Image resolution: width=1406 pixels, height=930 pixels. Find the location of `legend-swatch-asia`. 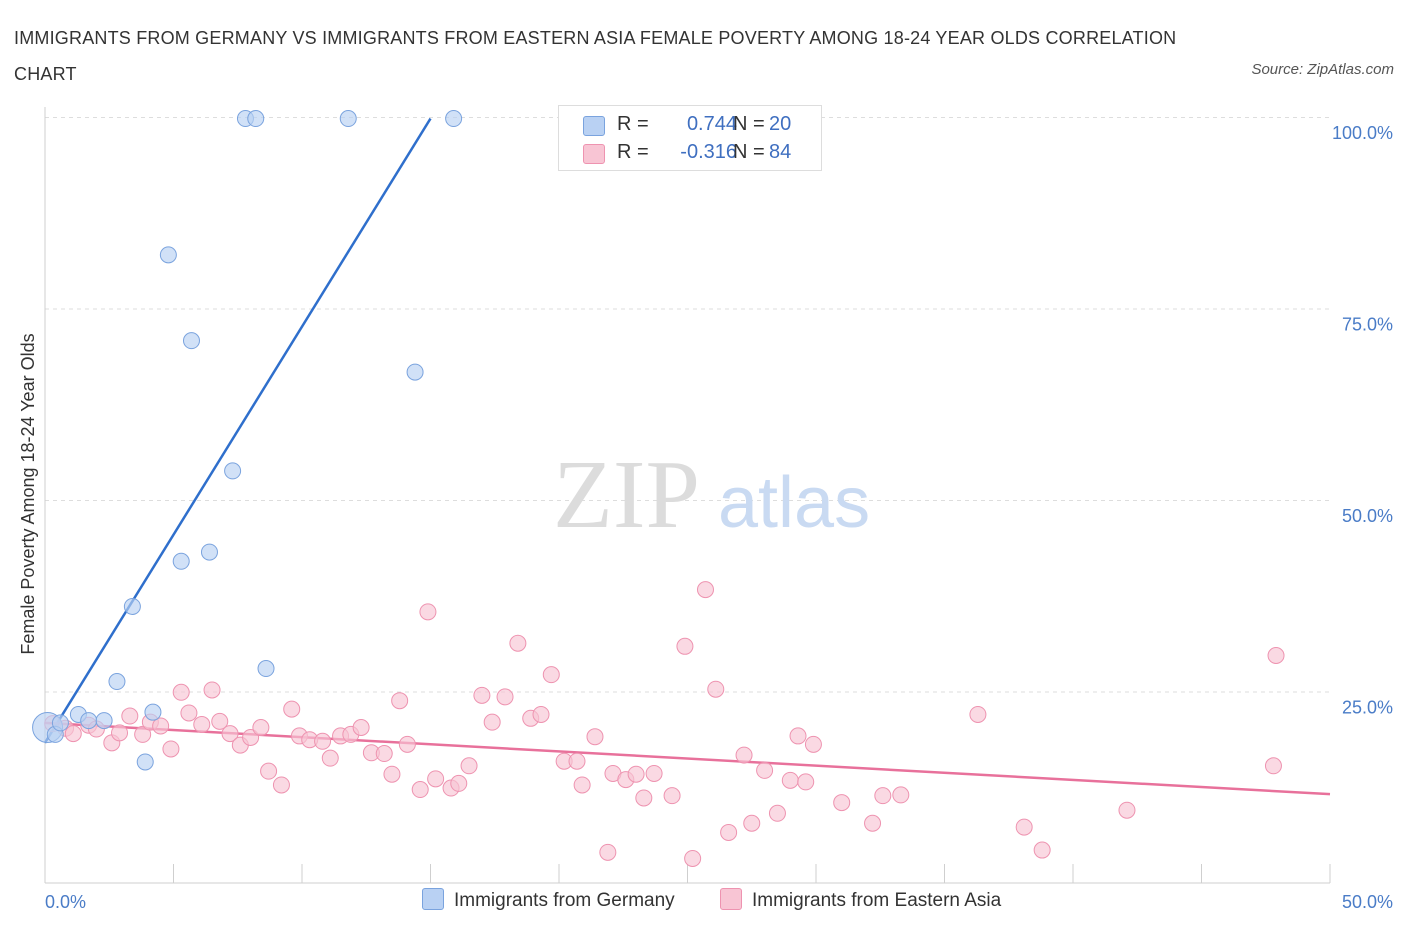

legend-swatch-asia is located at coordinates (594, 154).